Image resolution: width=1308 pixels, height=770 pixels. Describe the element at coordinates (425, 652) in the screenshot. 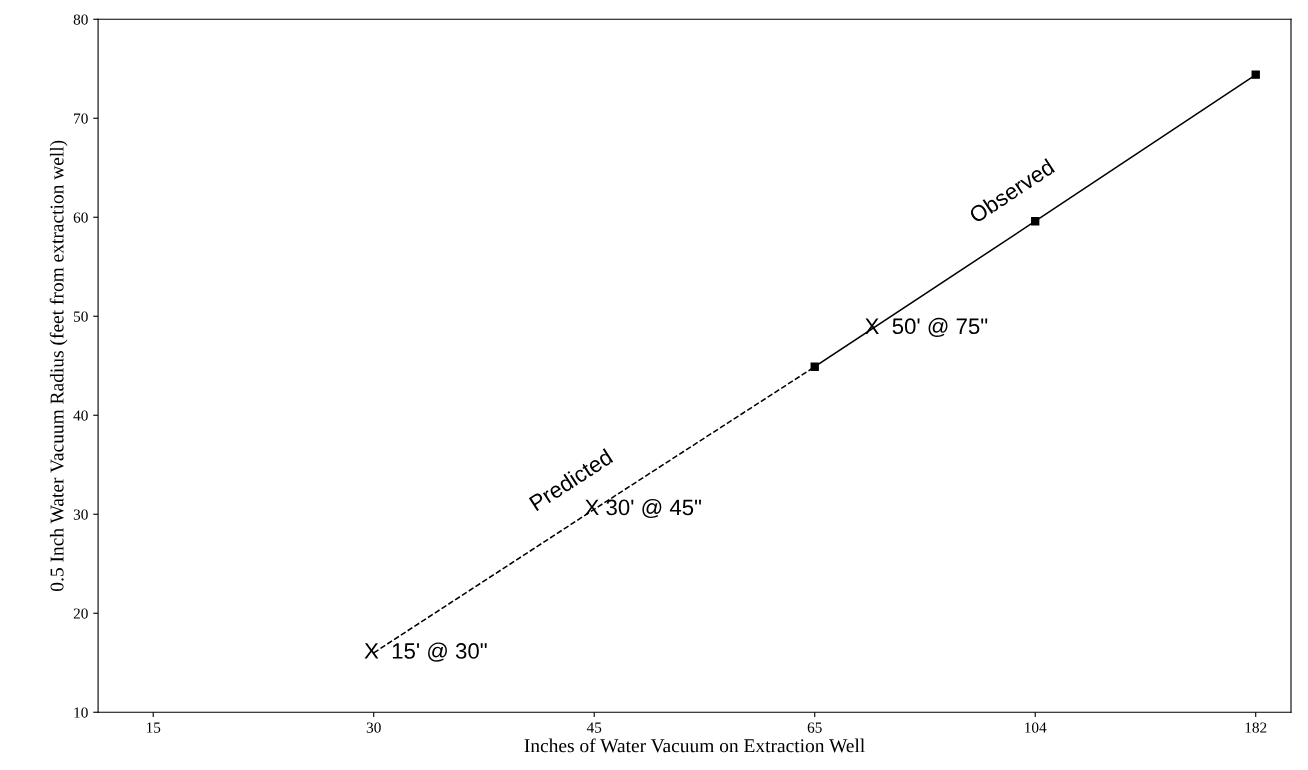

I see `annotation: X 15' @ 30"` at that location.